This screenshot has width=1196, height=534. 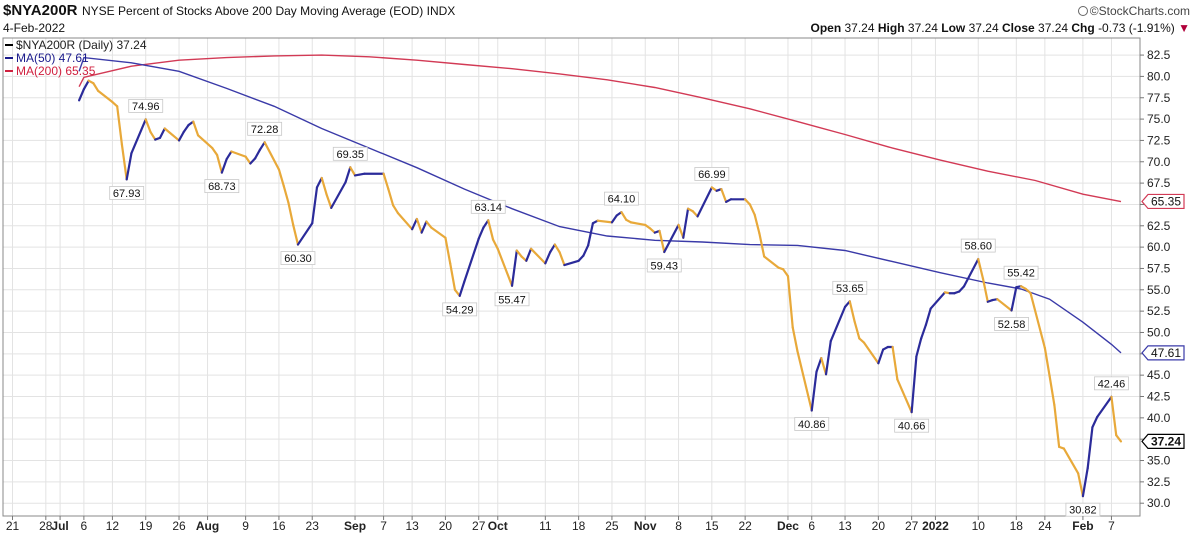 What do you see at coordinates (265, 130) in the screenshot?
I see `annotation-label: 72.28` at bounding box center [265, 130].